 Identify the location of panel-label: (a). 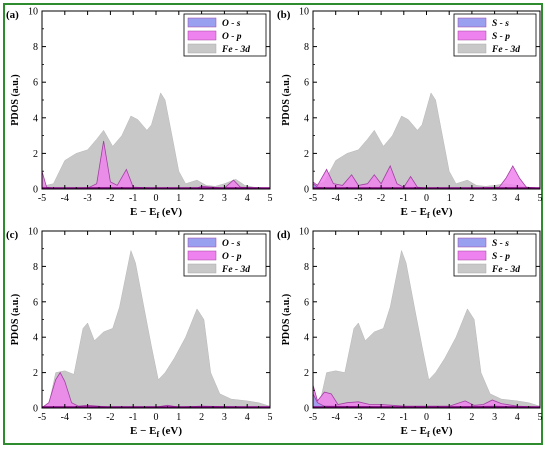
(12, 15).